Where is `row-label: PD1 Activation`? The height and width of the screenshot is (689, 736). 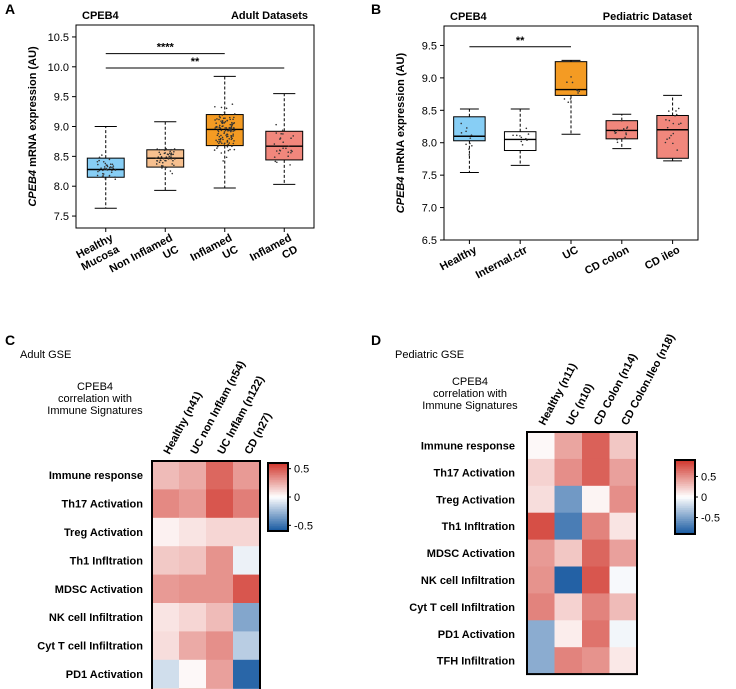
row-label: PD1 Activation is located at coordinates (105, 675).